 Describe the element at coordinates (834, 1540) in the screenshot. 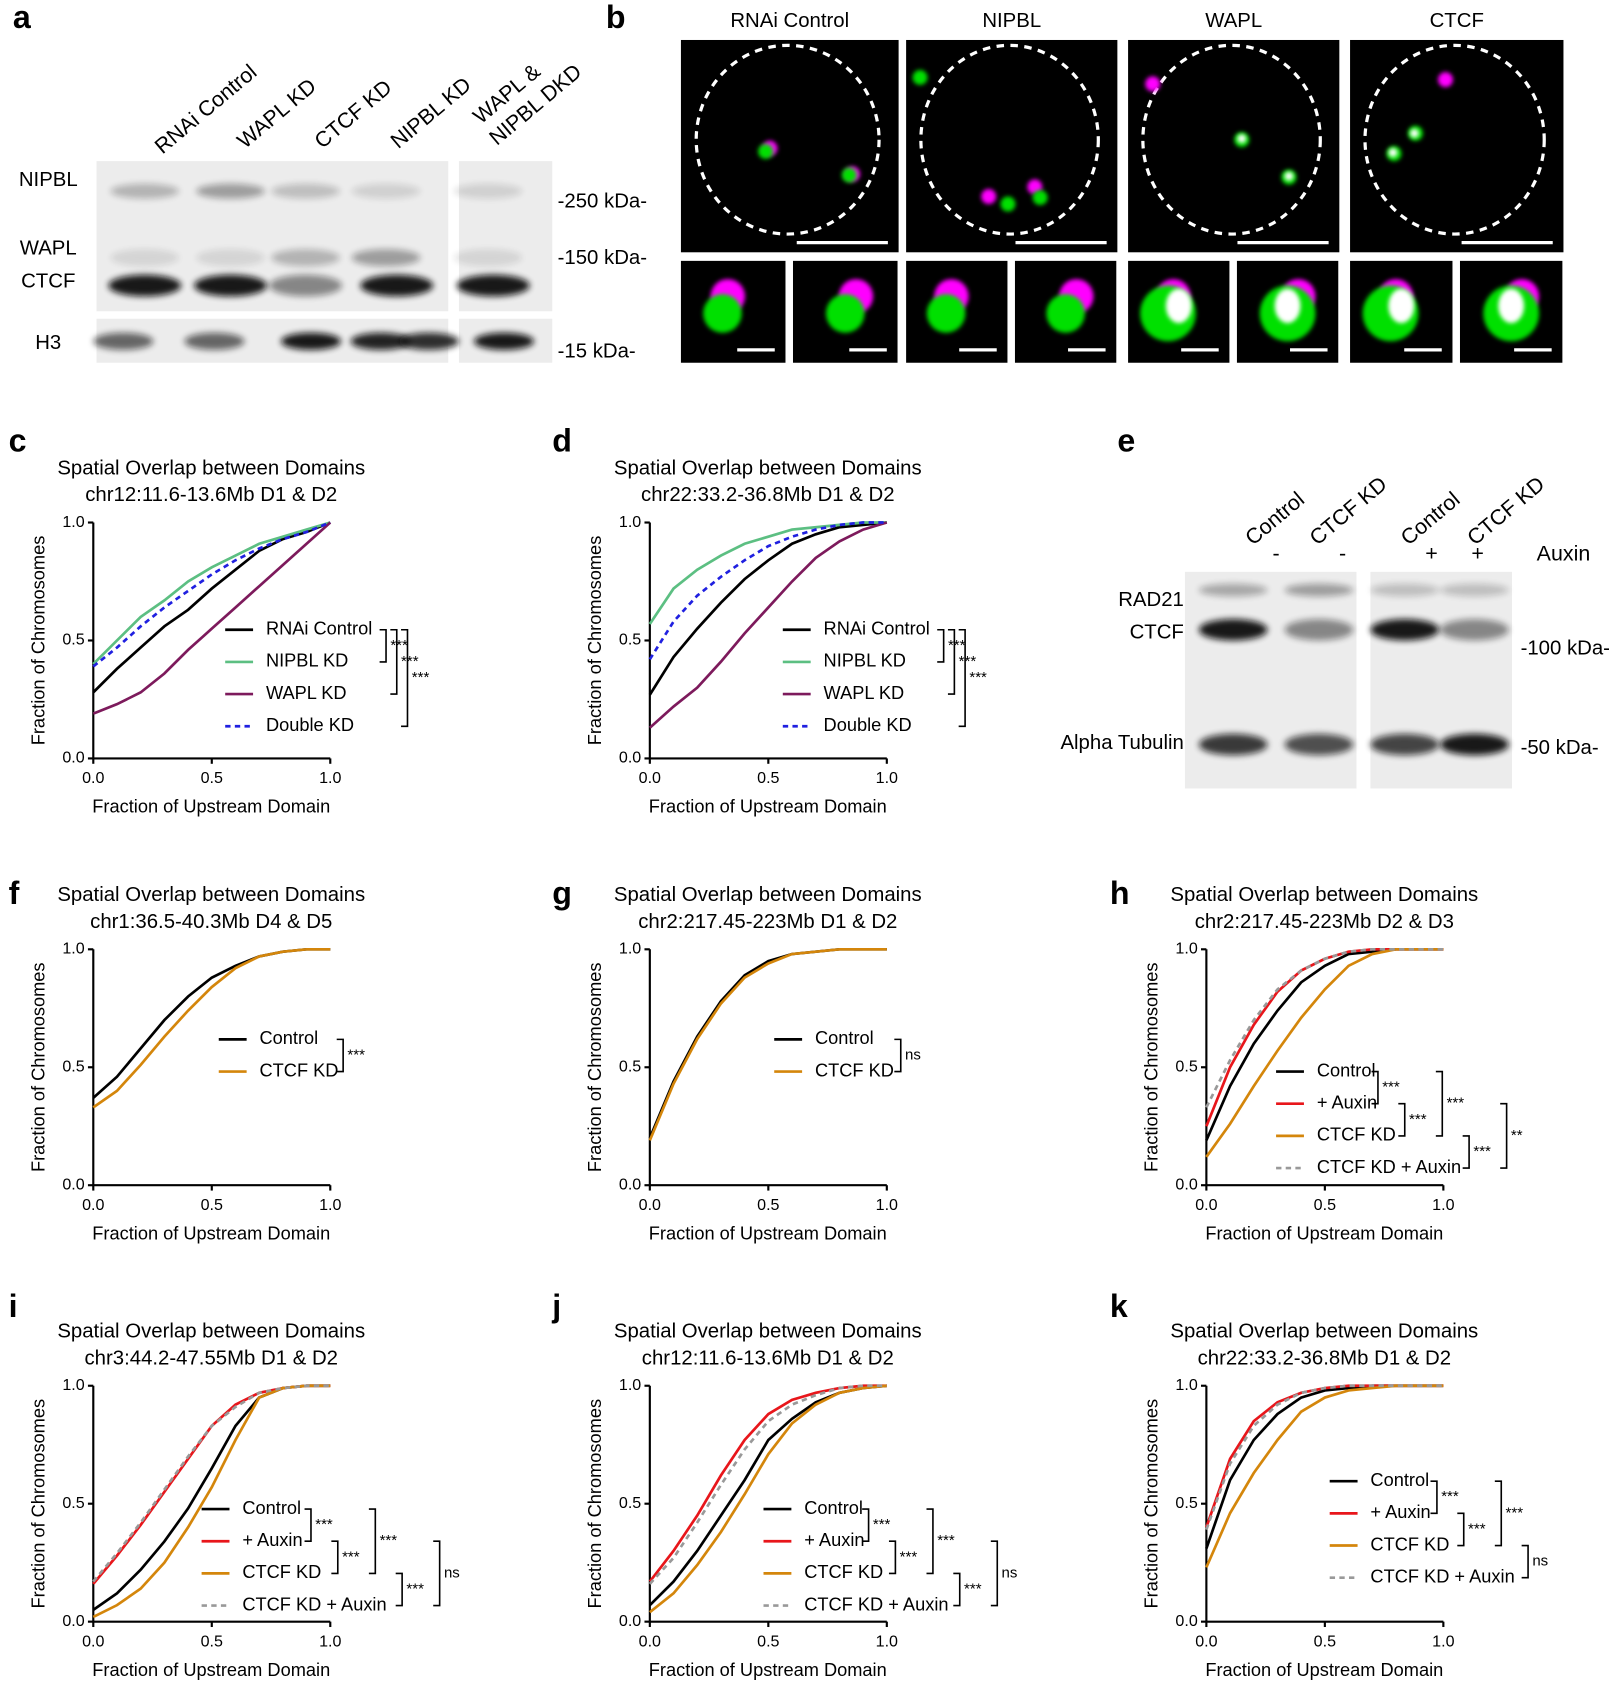

I see `legend-label: + Auxin` at that location.